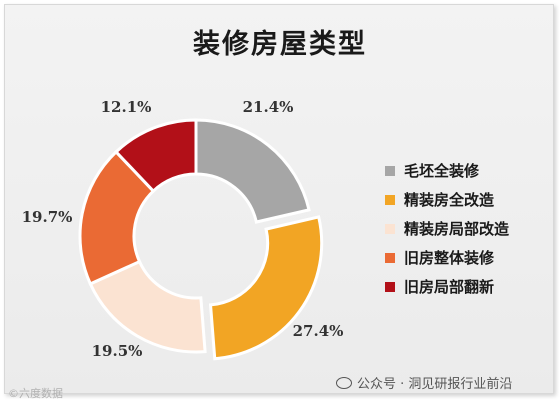 The width and height of the screenshot is (560, 407). I want to click on legend-item: 旧房整体装修, so click(447, 257).